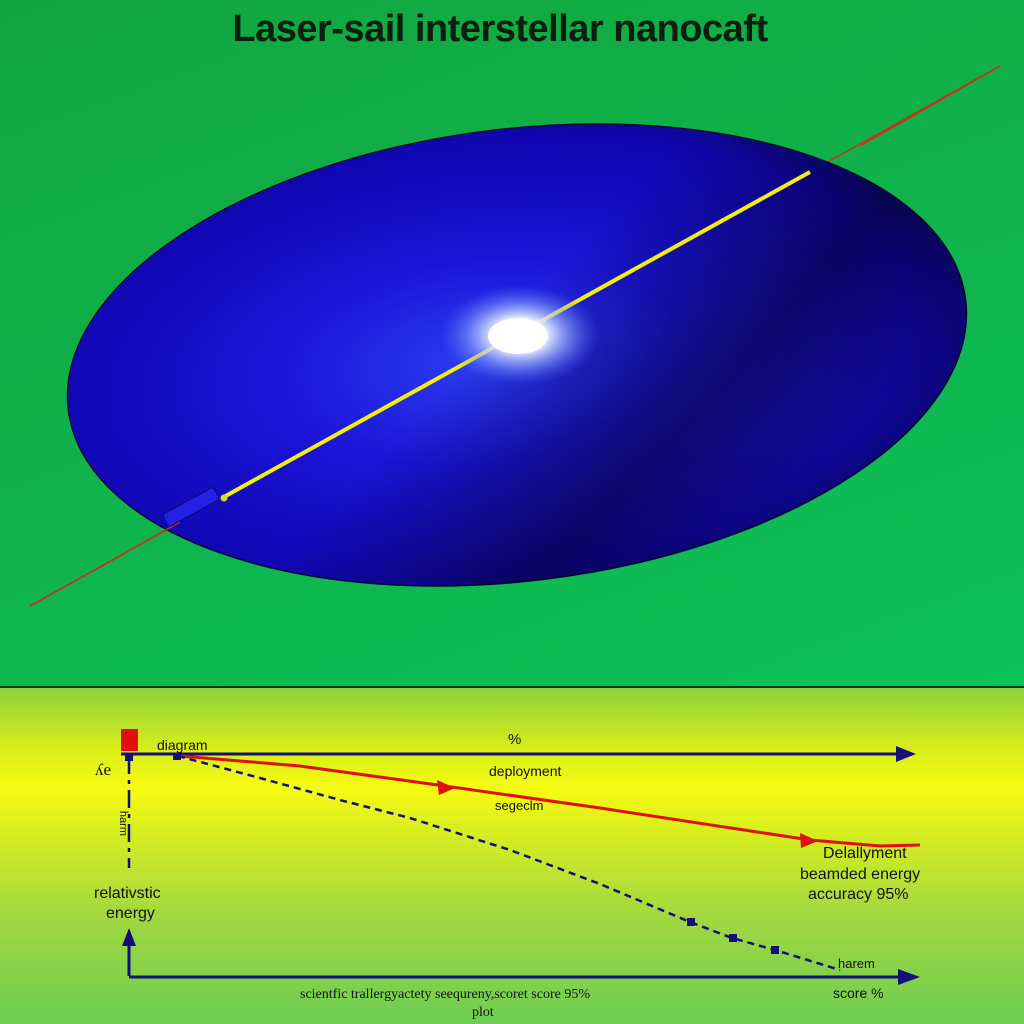 The height and width of the screenshot is (1024, 1024). What do you see at coordinates (483, 1012) in the screenshot?
I see `x-axis-label-line2: plot` at bounding box center [483, 1012].